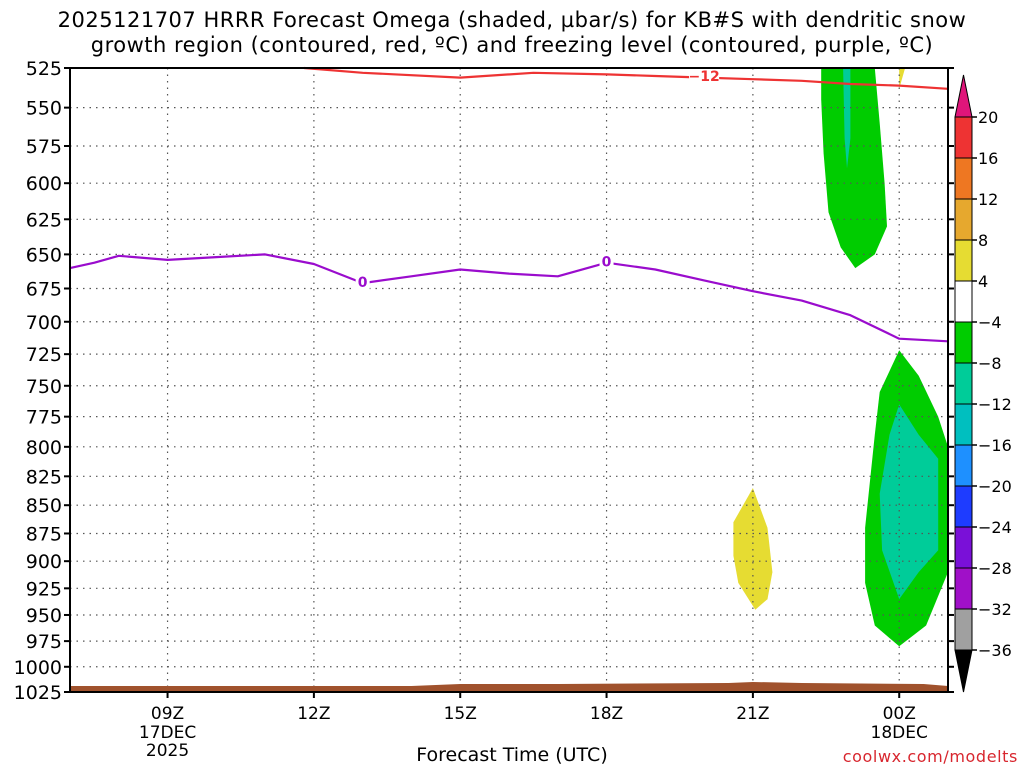  Describe the element at coordinates (44, 562) in the screenshot. I see `y-tick-label: 900` at that location.